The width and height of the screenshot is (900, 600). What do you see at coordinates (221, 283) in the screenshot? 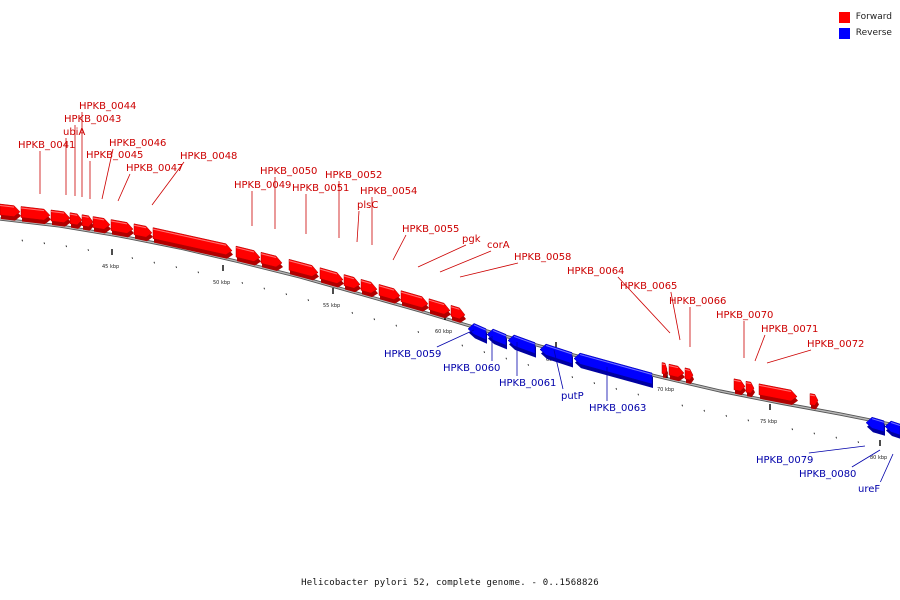
I see `tick-label: 50 kbp` at bounding box center [221, 283].